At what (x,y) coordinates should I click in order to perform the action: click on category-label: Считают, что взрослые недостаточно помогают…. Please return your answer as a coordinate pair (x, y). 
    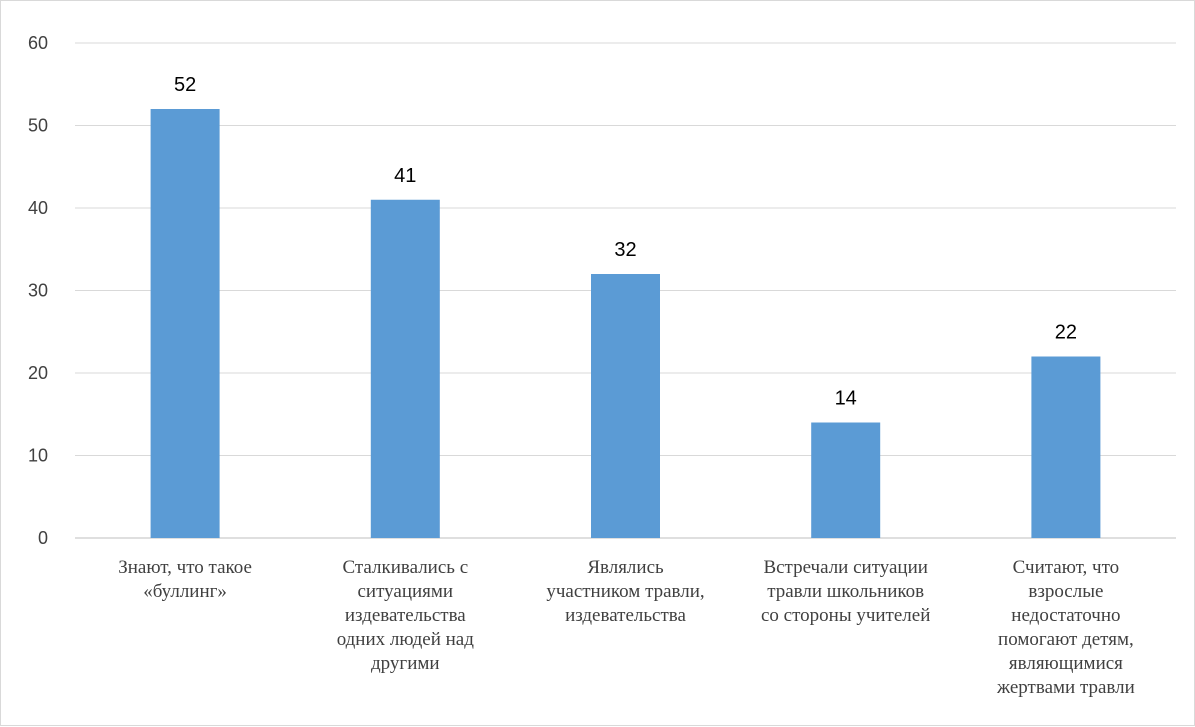
    Looking at the image, I should click on (1065, 627).